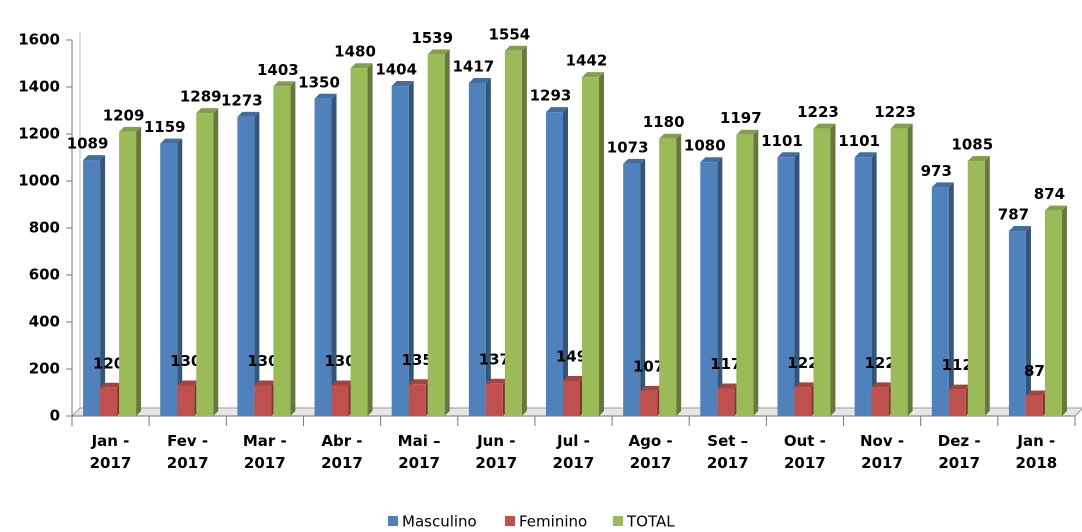 This screenshot has height=532, width=1082. What do you see at coordinates (396, 70) in the screenshot?
I see `value-label: 1404` at bounding box center [396, 70].